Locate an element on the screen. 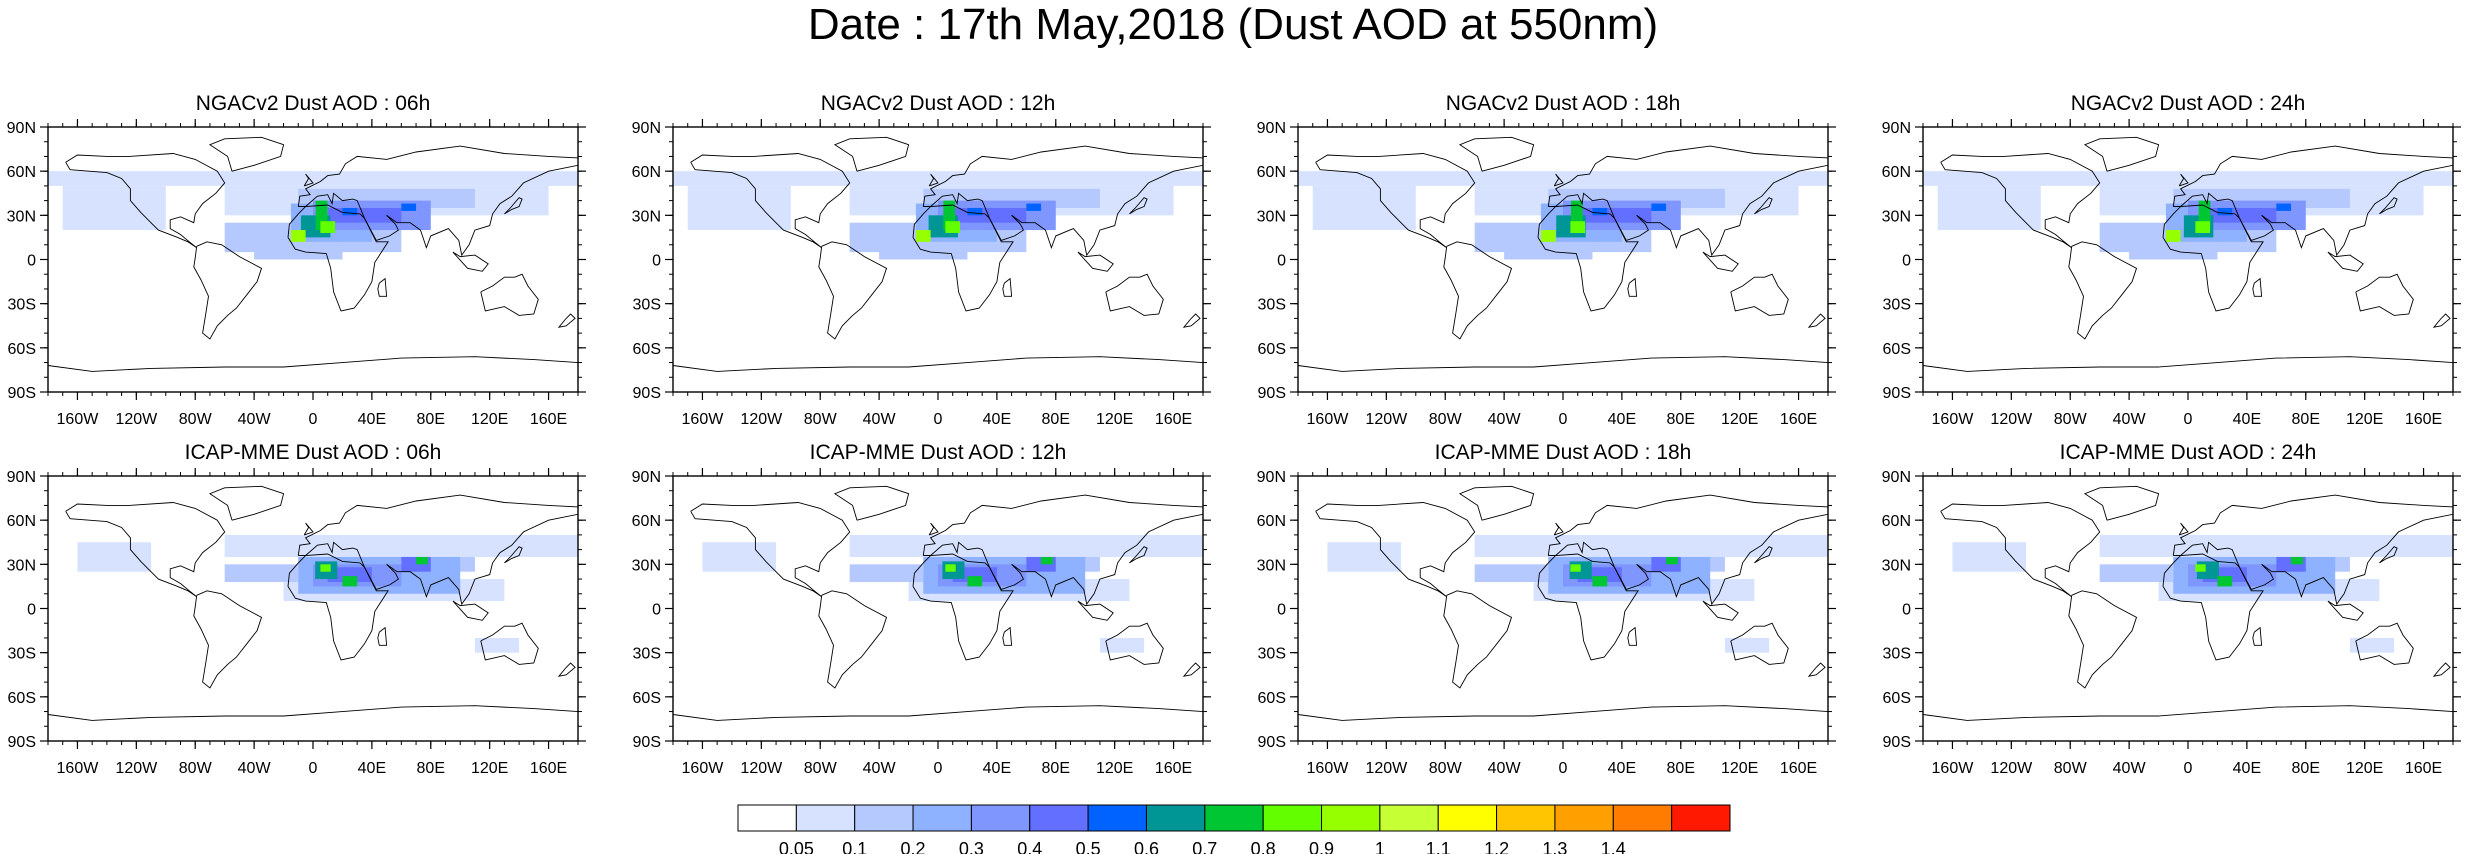  colorbar-label: 1.4 is located at coordinates (1613, 846).